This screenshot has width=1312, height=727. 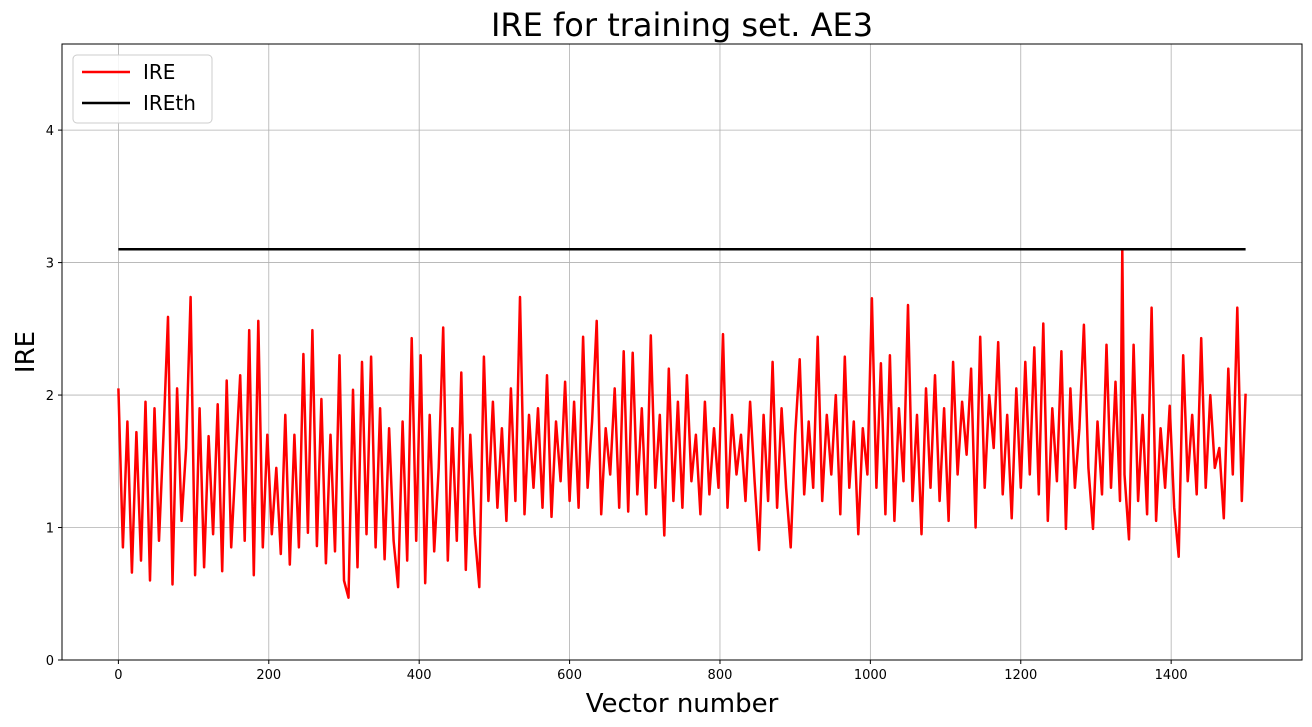 I want to click on x-tick-label: 1200, so click(x=1020, y=675).